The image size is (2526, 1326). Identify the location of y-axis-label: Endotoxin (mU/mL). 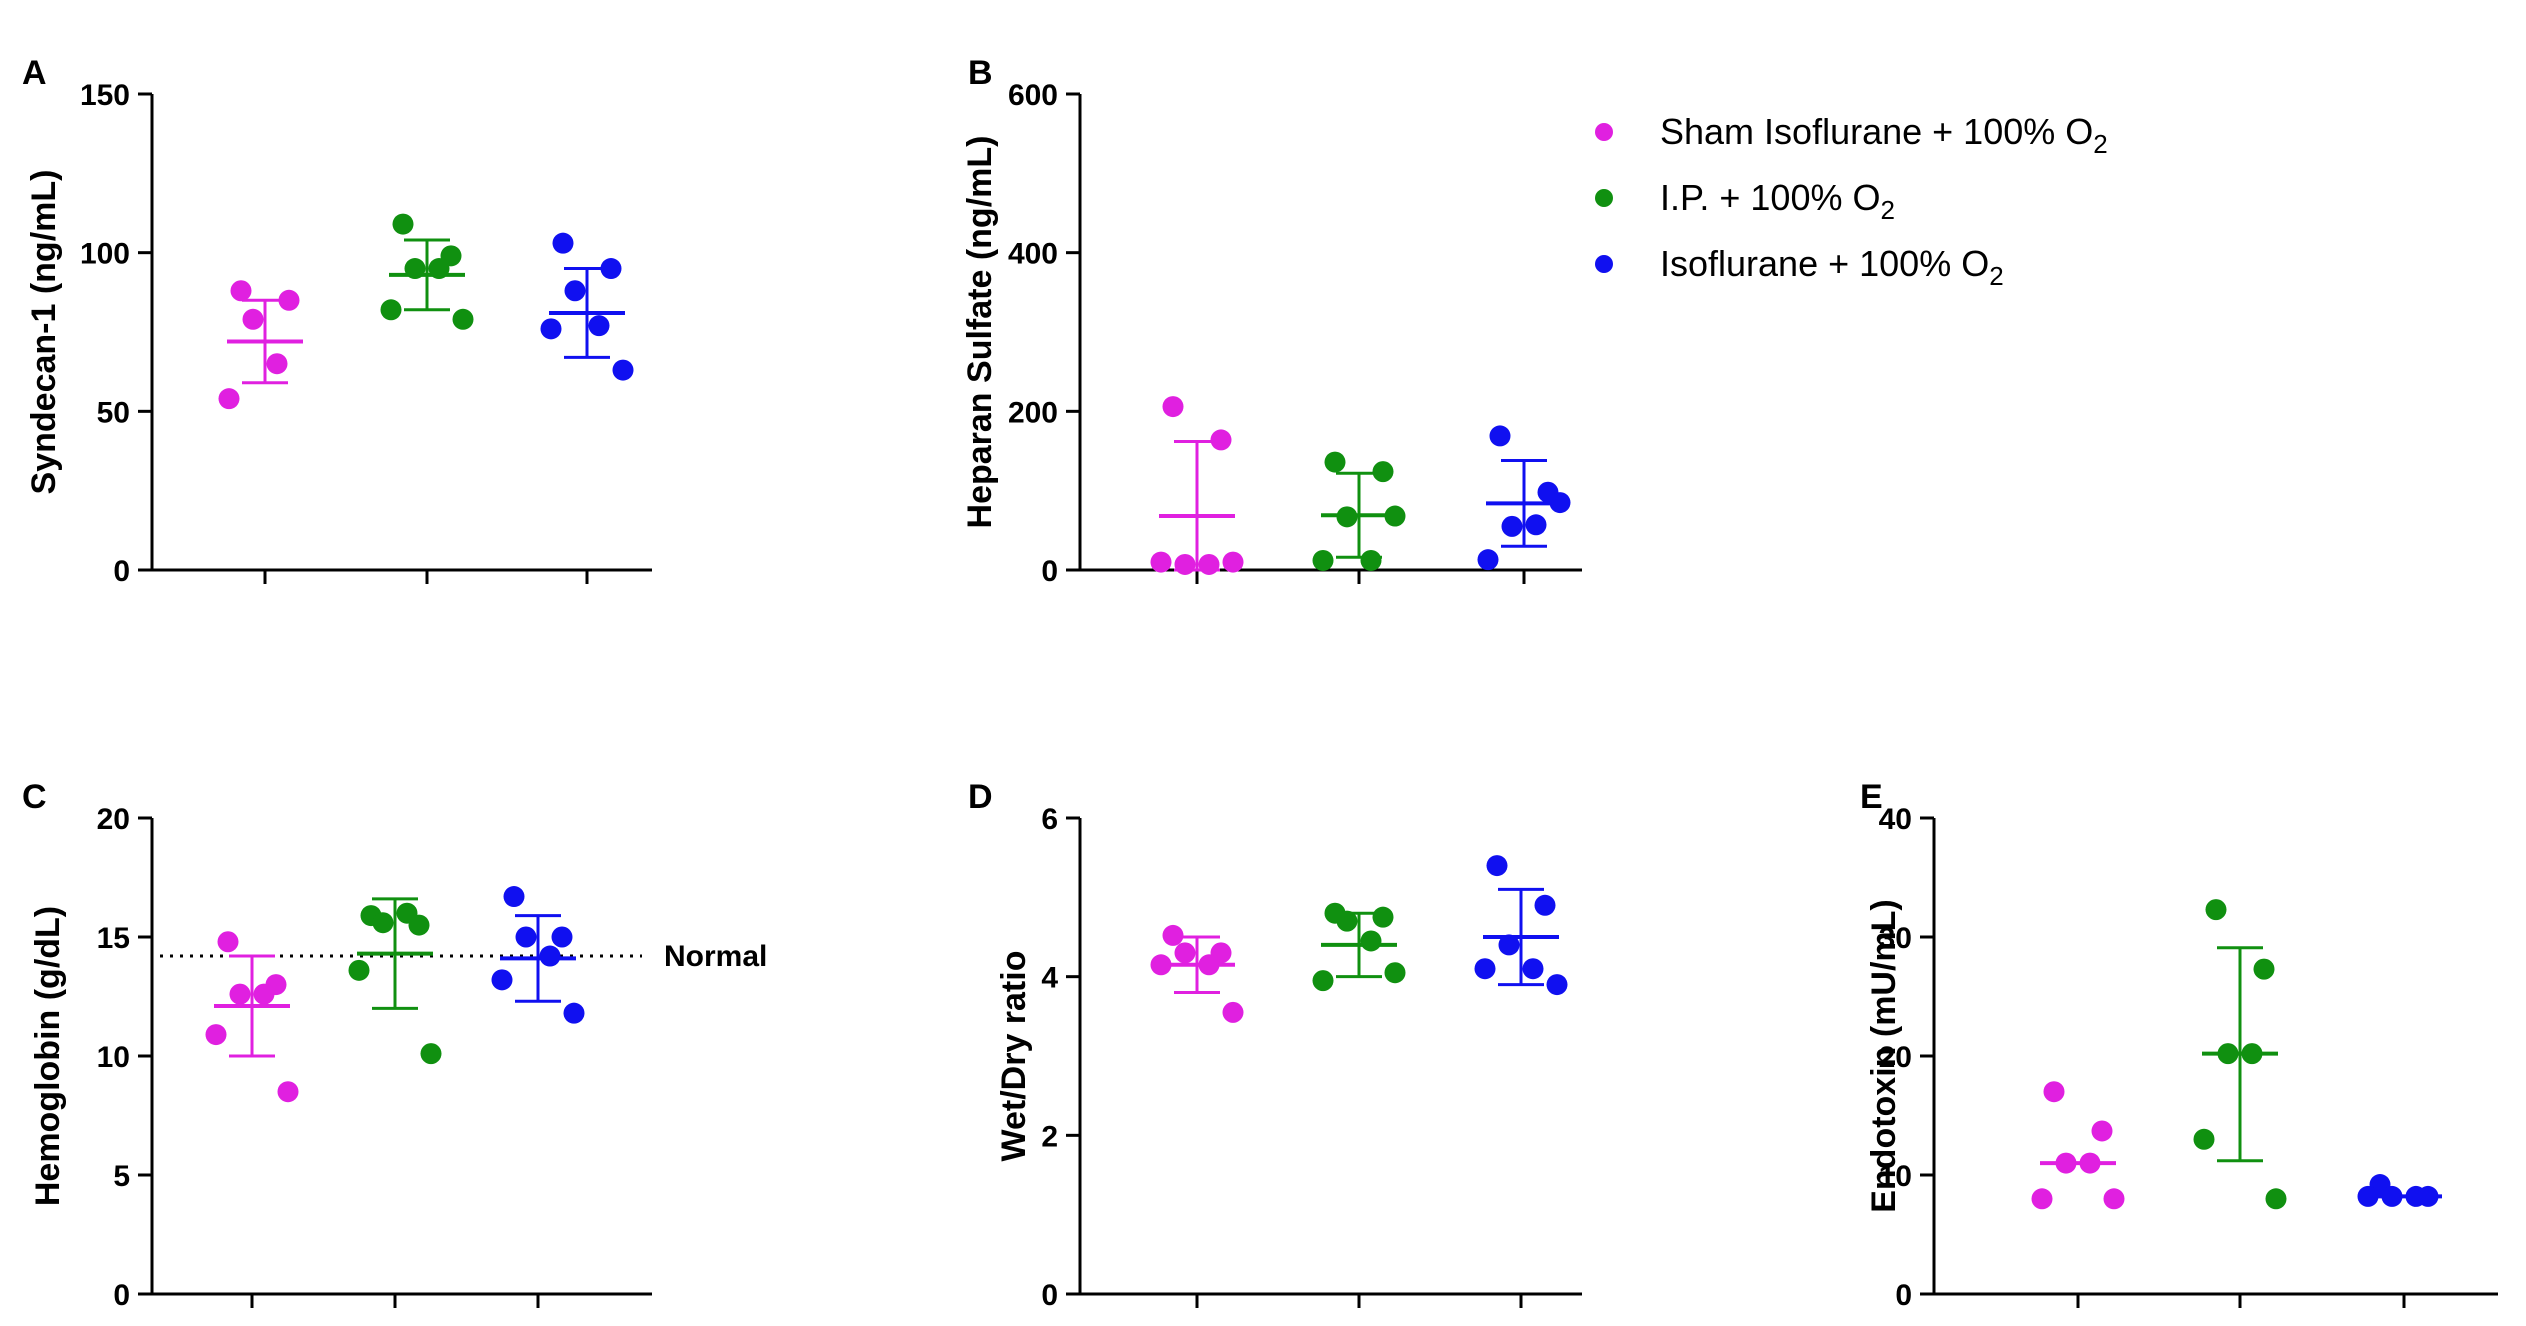
(1884, 1056).